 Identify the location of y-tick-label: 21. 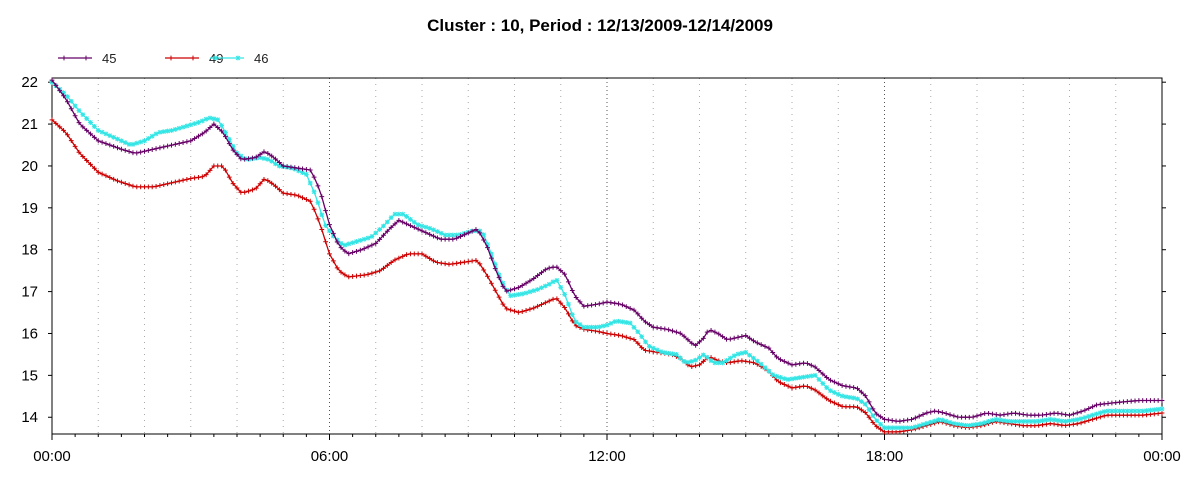
(29, 124).